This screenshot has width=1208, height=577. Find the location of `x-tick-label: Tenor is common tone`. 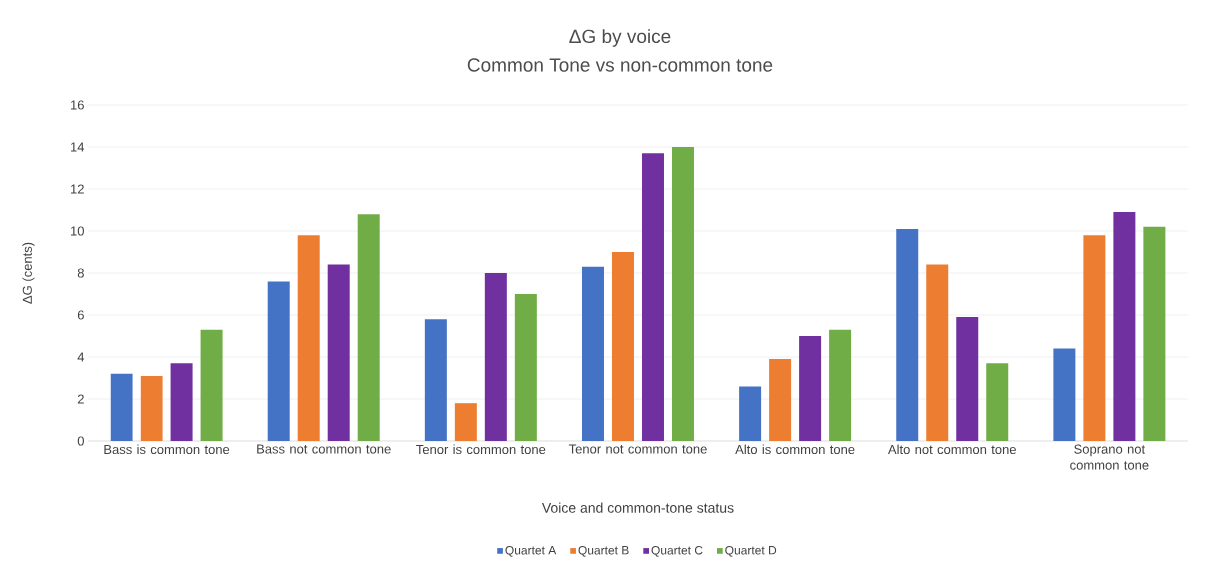

x-tick-label: Tenor is common tone is located at coordinates (481, 449).